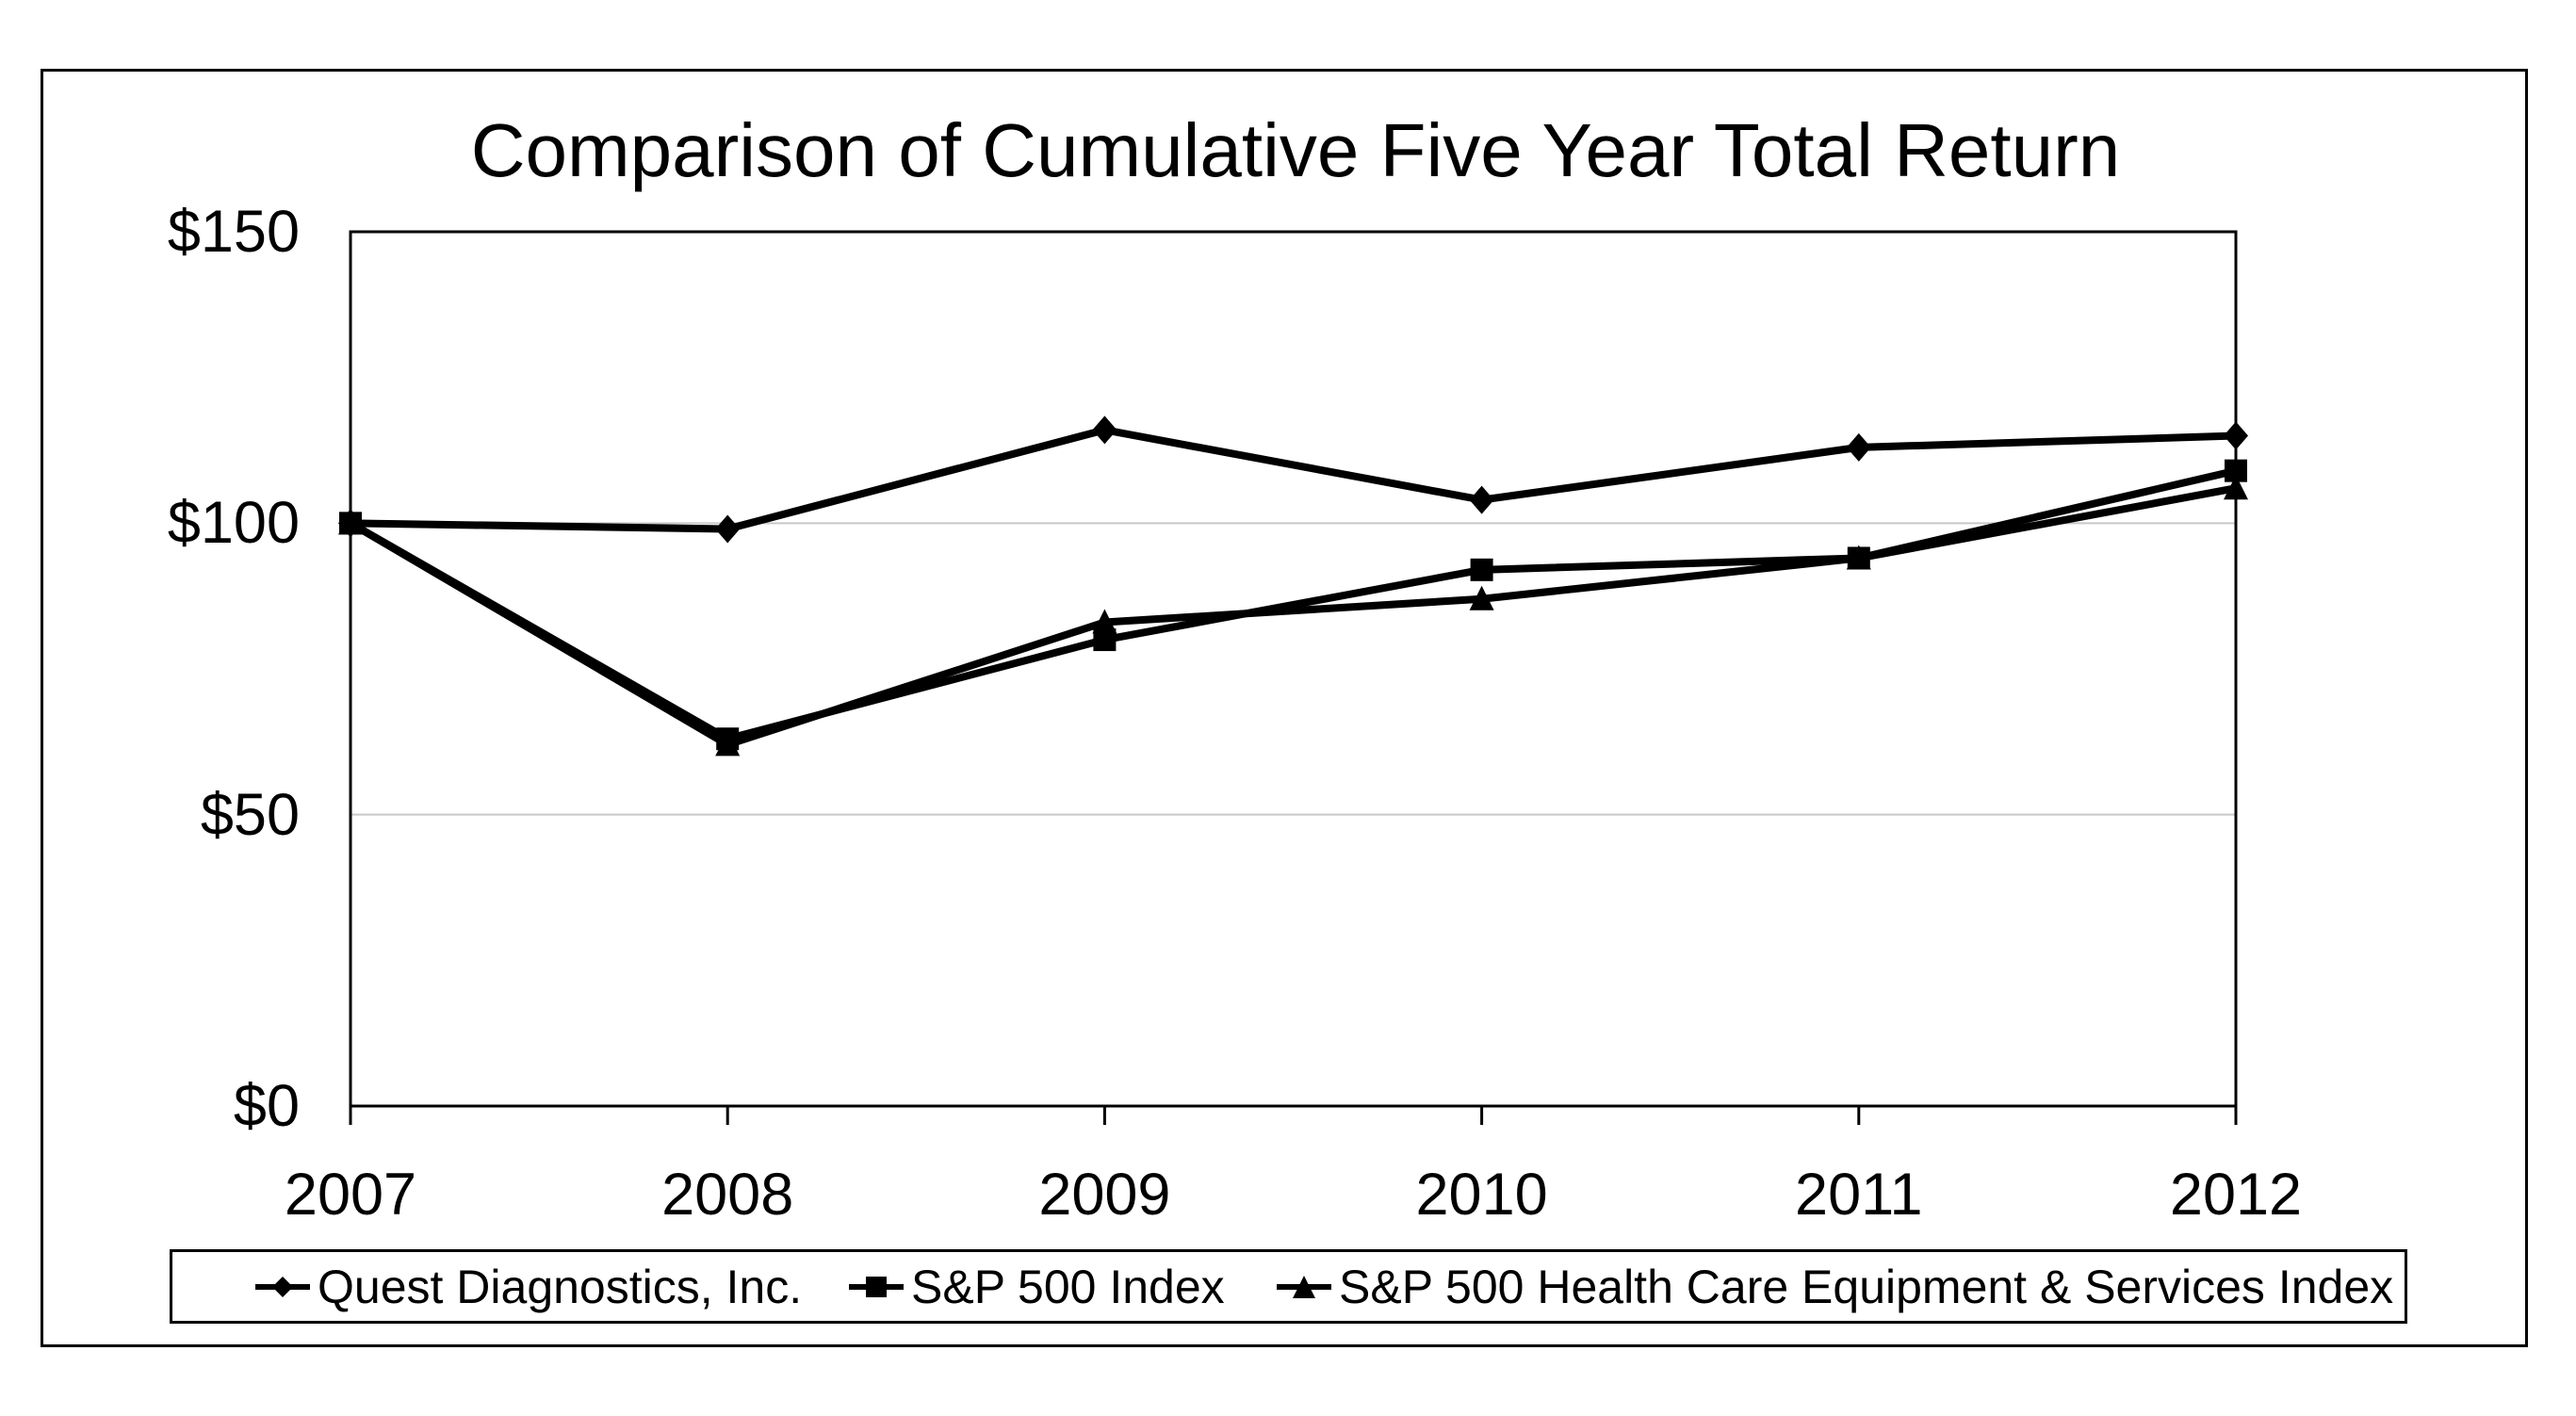  I want to click on legend-item-s-p-500-index: S&P 500 Index, so click(1037, 1287).